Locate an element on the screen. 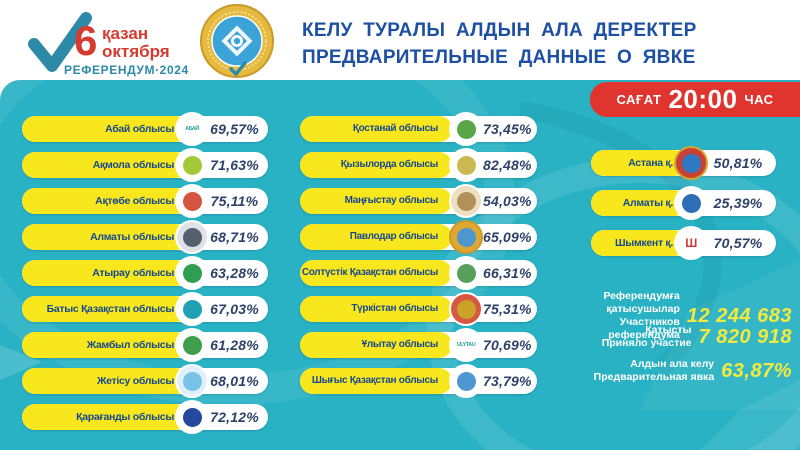 Image resolution: width=800 pixels, height=450 pixels. region-turnout-value: 70,57% is located at coordinates (738, 243).